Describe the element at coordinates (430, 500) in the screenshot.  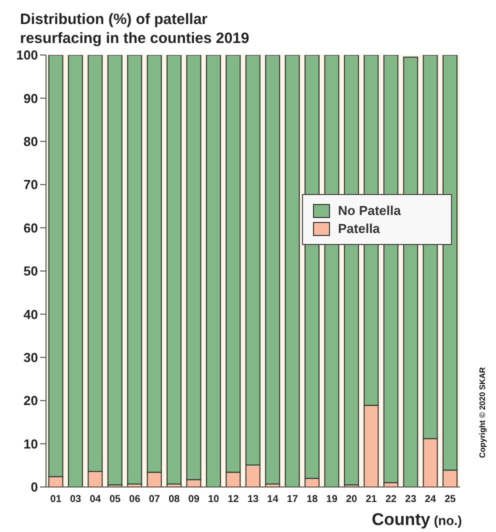
I see `x-tick-label: 24` at that location.